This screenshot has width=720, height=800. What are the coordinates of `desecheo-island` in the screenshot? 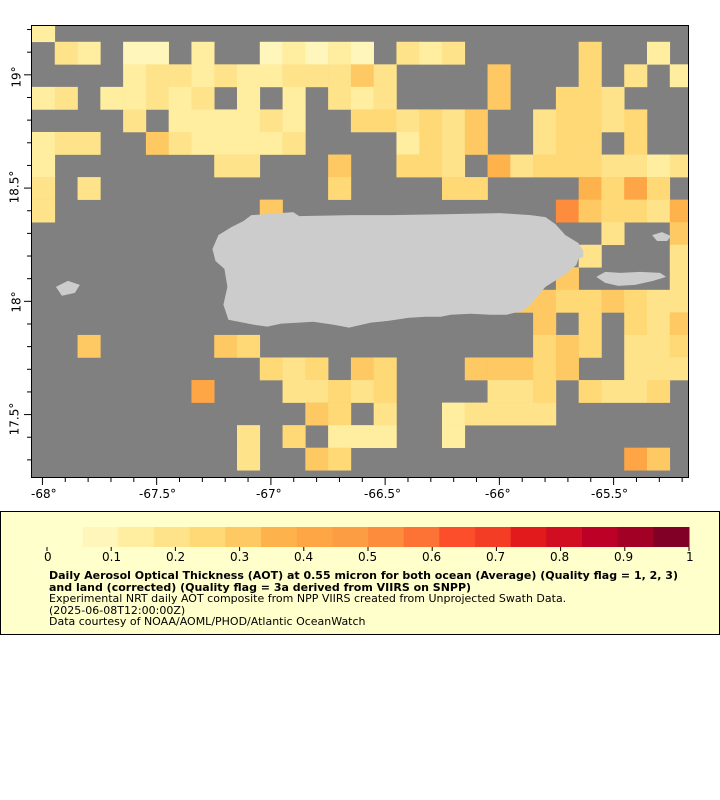 It's located at (218, 247).